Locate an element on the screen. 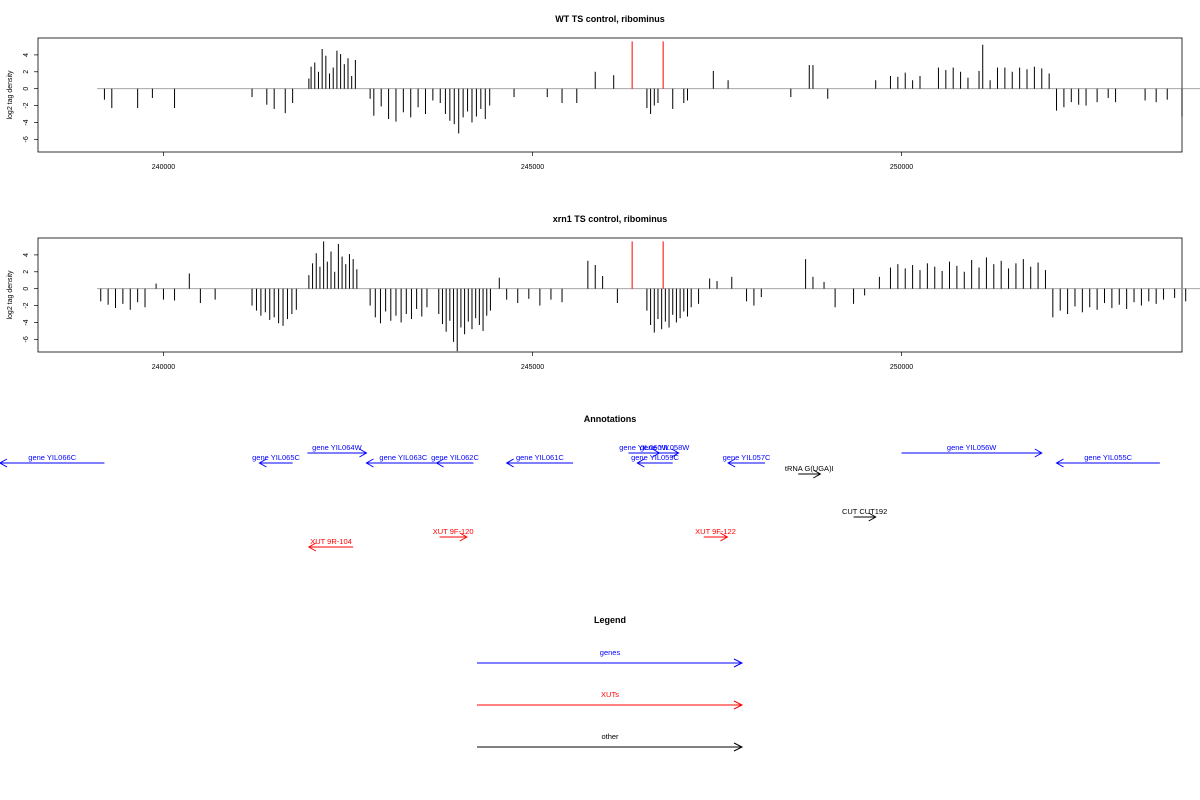  feature-label: gene YIL060W is located at coordinates (644, 447).